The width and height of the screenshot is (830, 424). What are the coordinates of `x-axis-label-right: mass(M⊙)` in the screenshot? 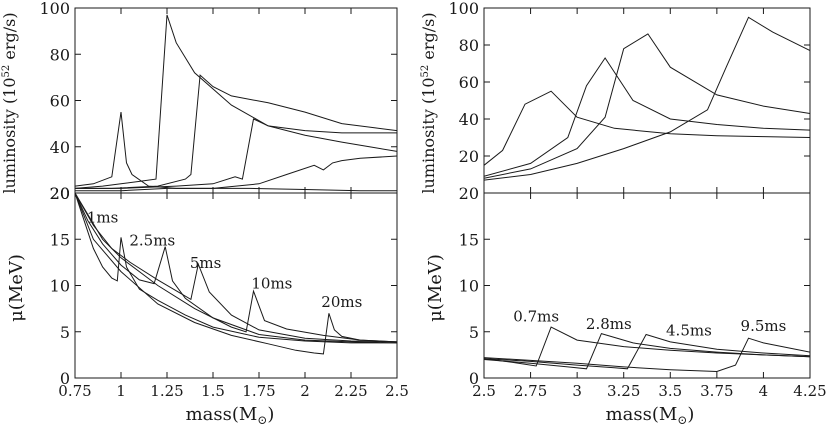 It's located at (650, 414).